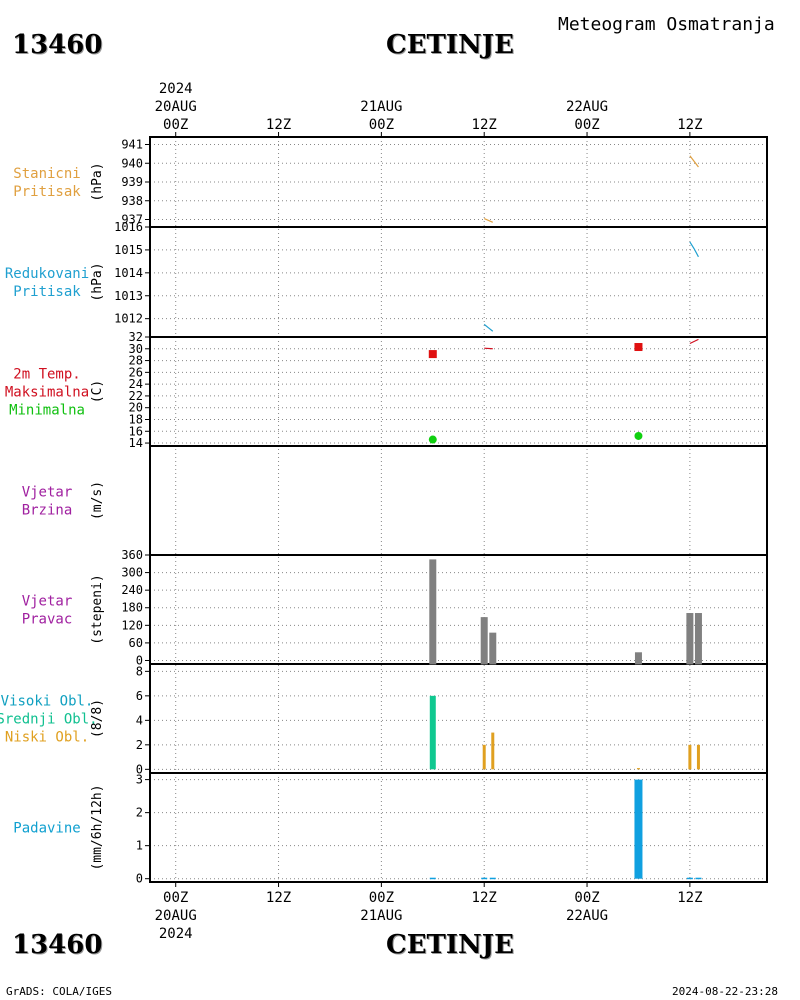 The height and width of the screenshot is (1000, 800). I want to click on y-tick-label: 300, so click(132, 573).